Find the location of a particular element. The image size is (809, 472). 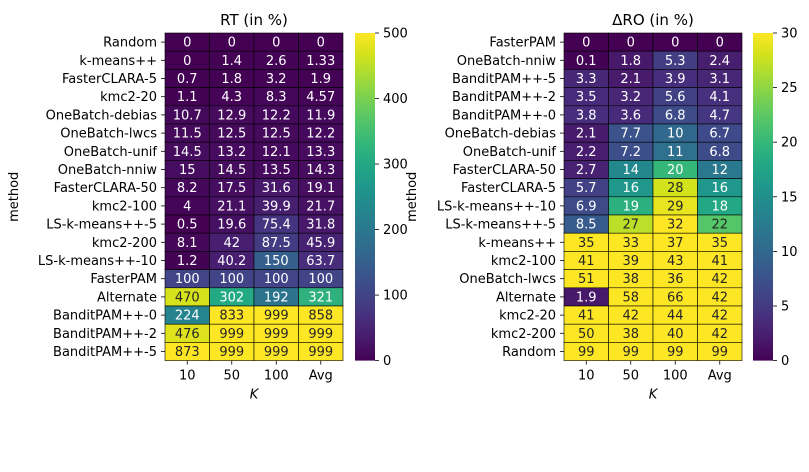

panel1-cell-label: 873 is located at coordinates (187, 352).